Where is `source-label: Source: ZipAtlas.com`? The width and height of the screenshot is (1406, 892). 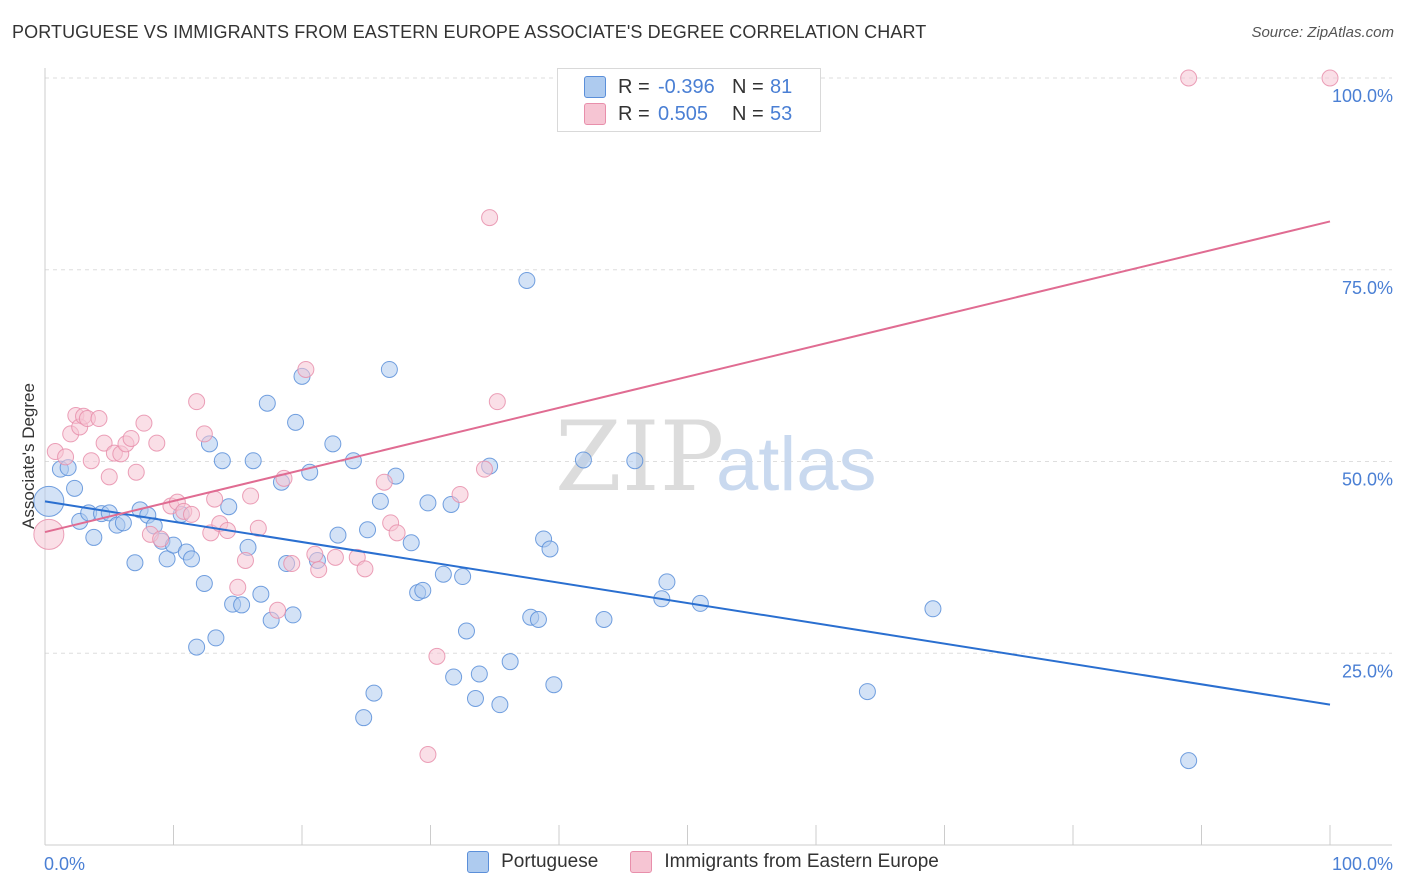 source-label: Source: ZipAtlas.com is located at coordinates (1322, 32).